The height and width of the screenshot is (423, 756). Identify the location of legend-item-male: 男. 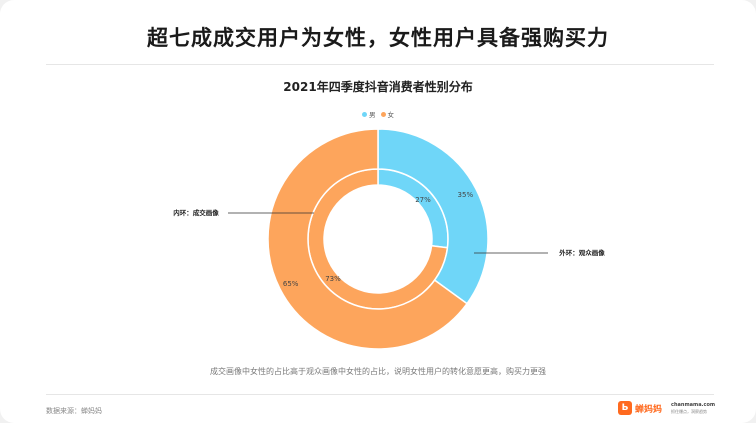
(369, 114).